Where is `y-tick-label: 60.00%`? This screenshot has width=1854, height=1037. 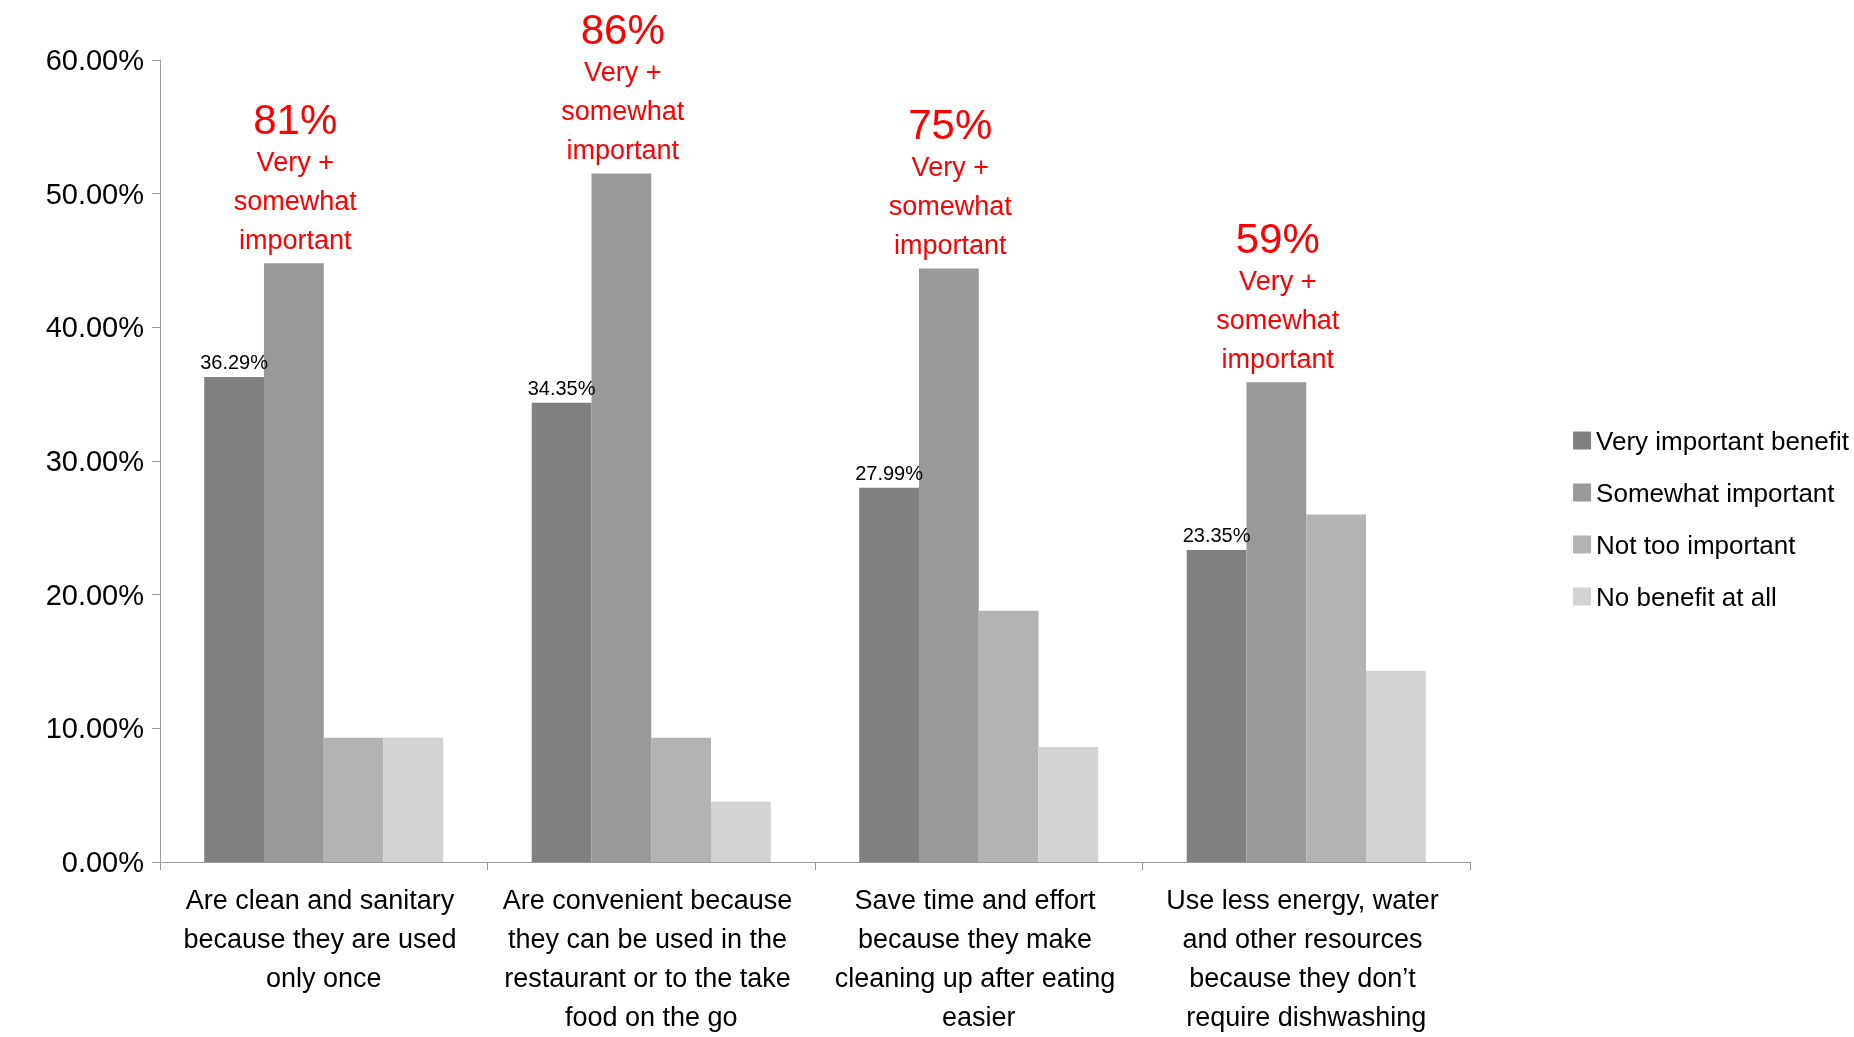 y-tick-label: 60.00% is located at coordinates (94, 60).